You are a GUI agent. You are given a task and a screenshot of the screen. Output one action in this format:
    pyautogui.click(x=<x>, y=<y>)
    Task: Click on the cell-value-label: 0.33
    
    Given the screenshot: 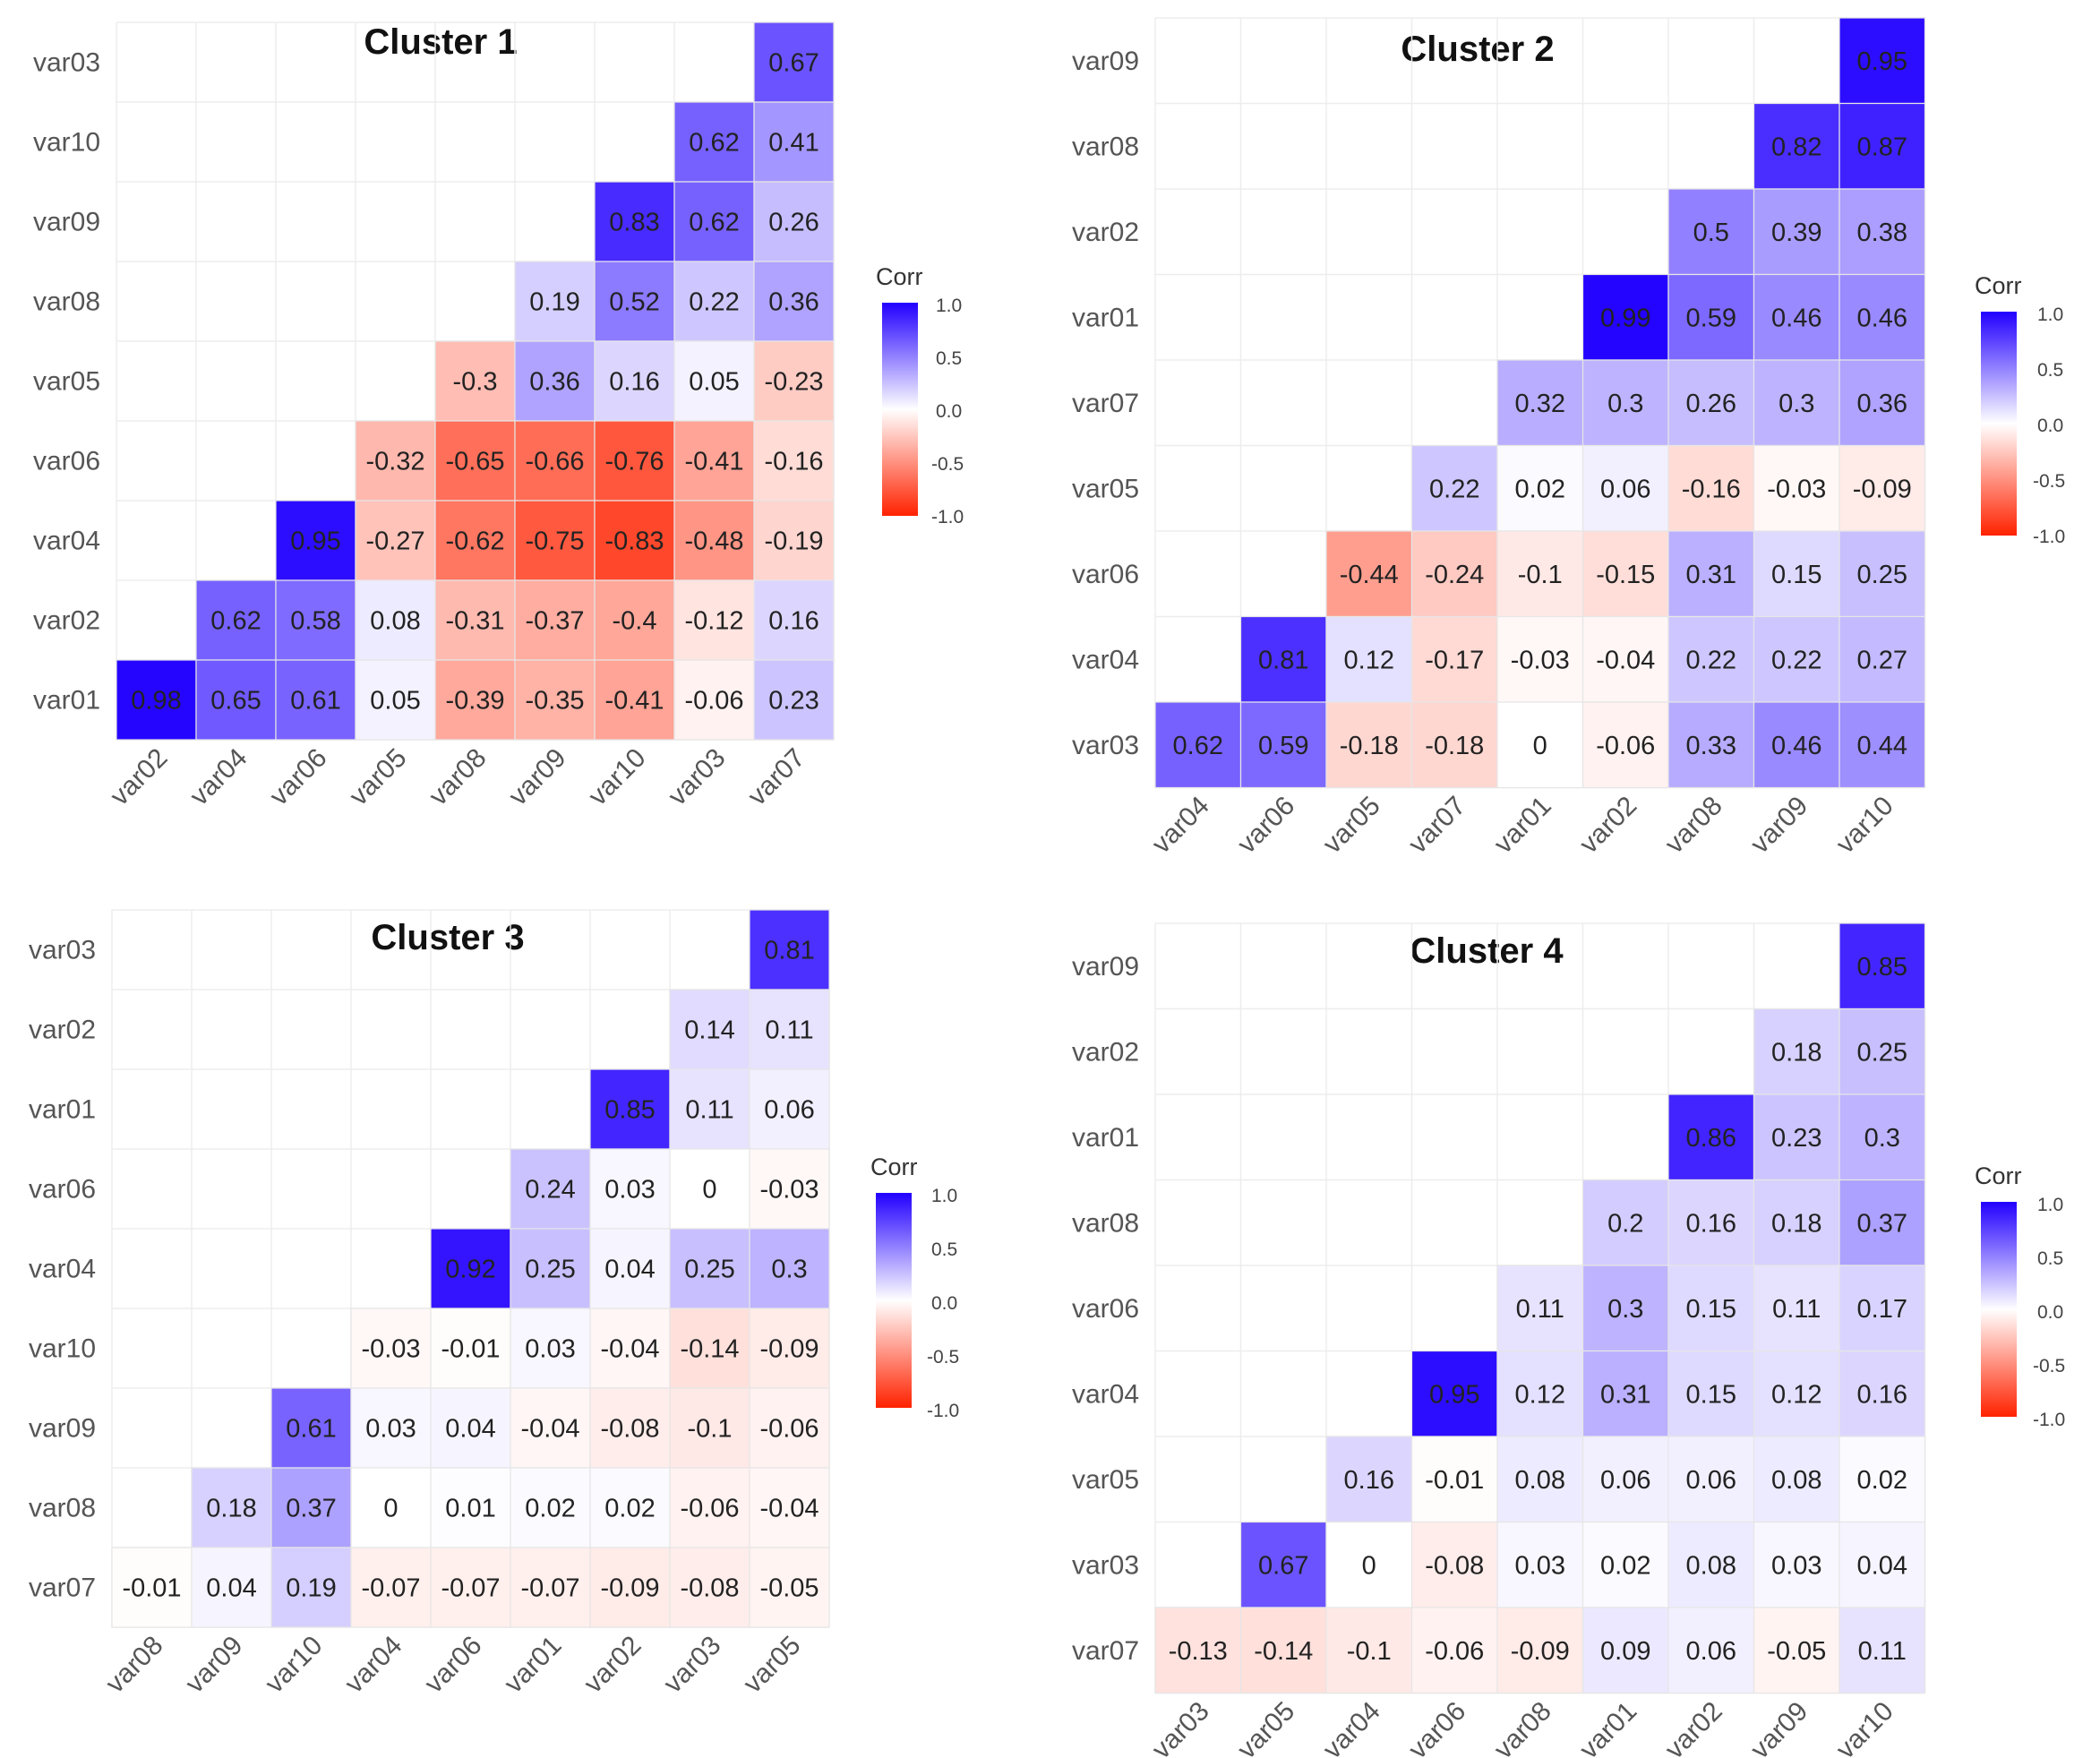 What is the action you would take?
    pyautogui.click(x=1711, y=746)
    